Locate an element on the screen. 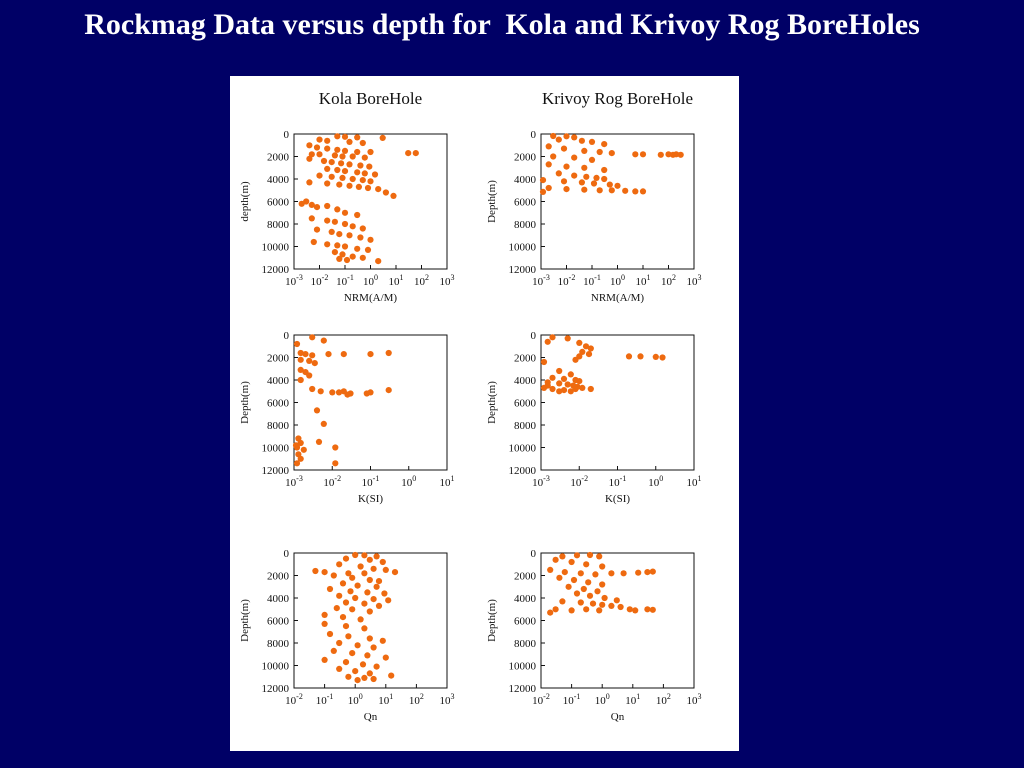 Image resolution: width=1024 pixels, height=768 pixels. kola-nrm-xtick-label: 10² is located at coordinates (421, 280).